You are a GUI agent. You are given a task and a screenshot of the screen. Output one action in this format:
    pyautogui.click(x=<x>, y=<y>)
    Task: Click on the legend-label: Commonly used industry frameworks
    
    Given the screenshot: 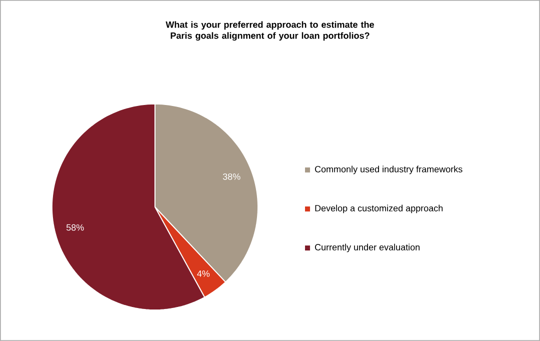 What is the action you would take?
    pyautogui.click(x=388, y=170)
    